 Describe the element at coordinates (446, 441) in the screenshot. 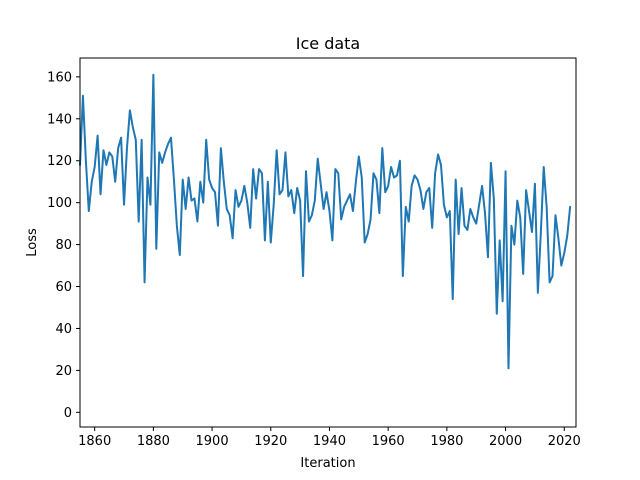

I see `x-tick-label: 1980` at that location.